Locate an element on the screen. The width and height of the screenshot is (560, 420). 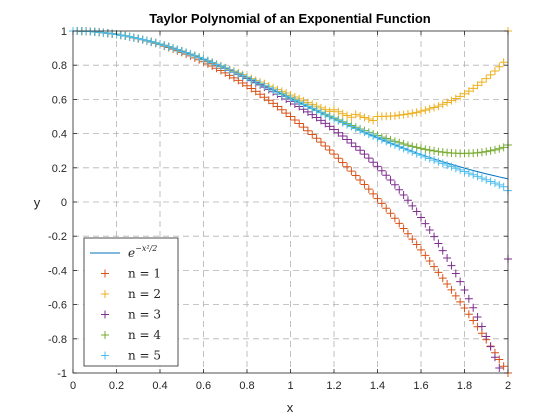
legend-label: n = 2 is located at coordinates (144, 294).